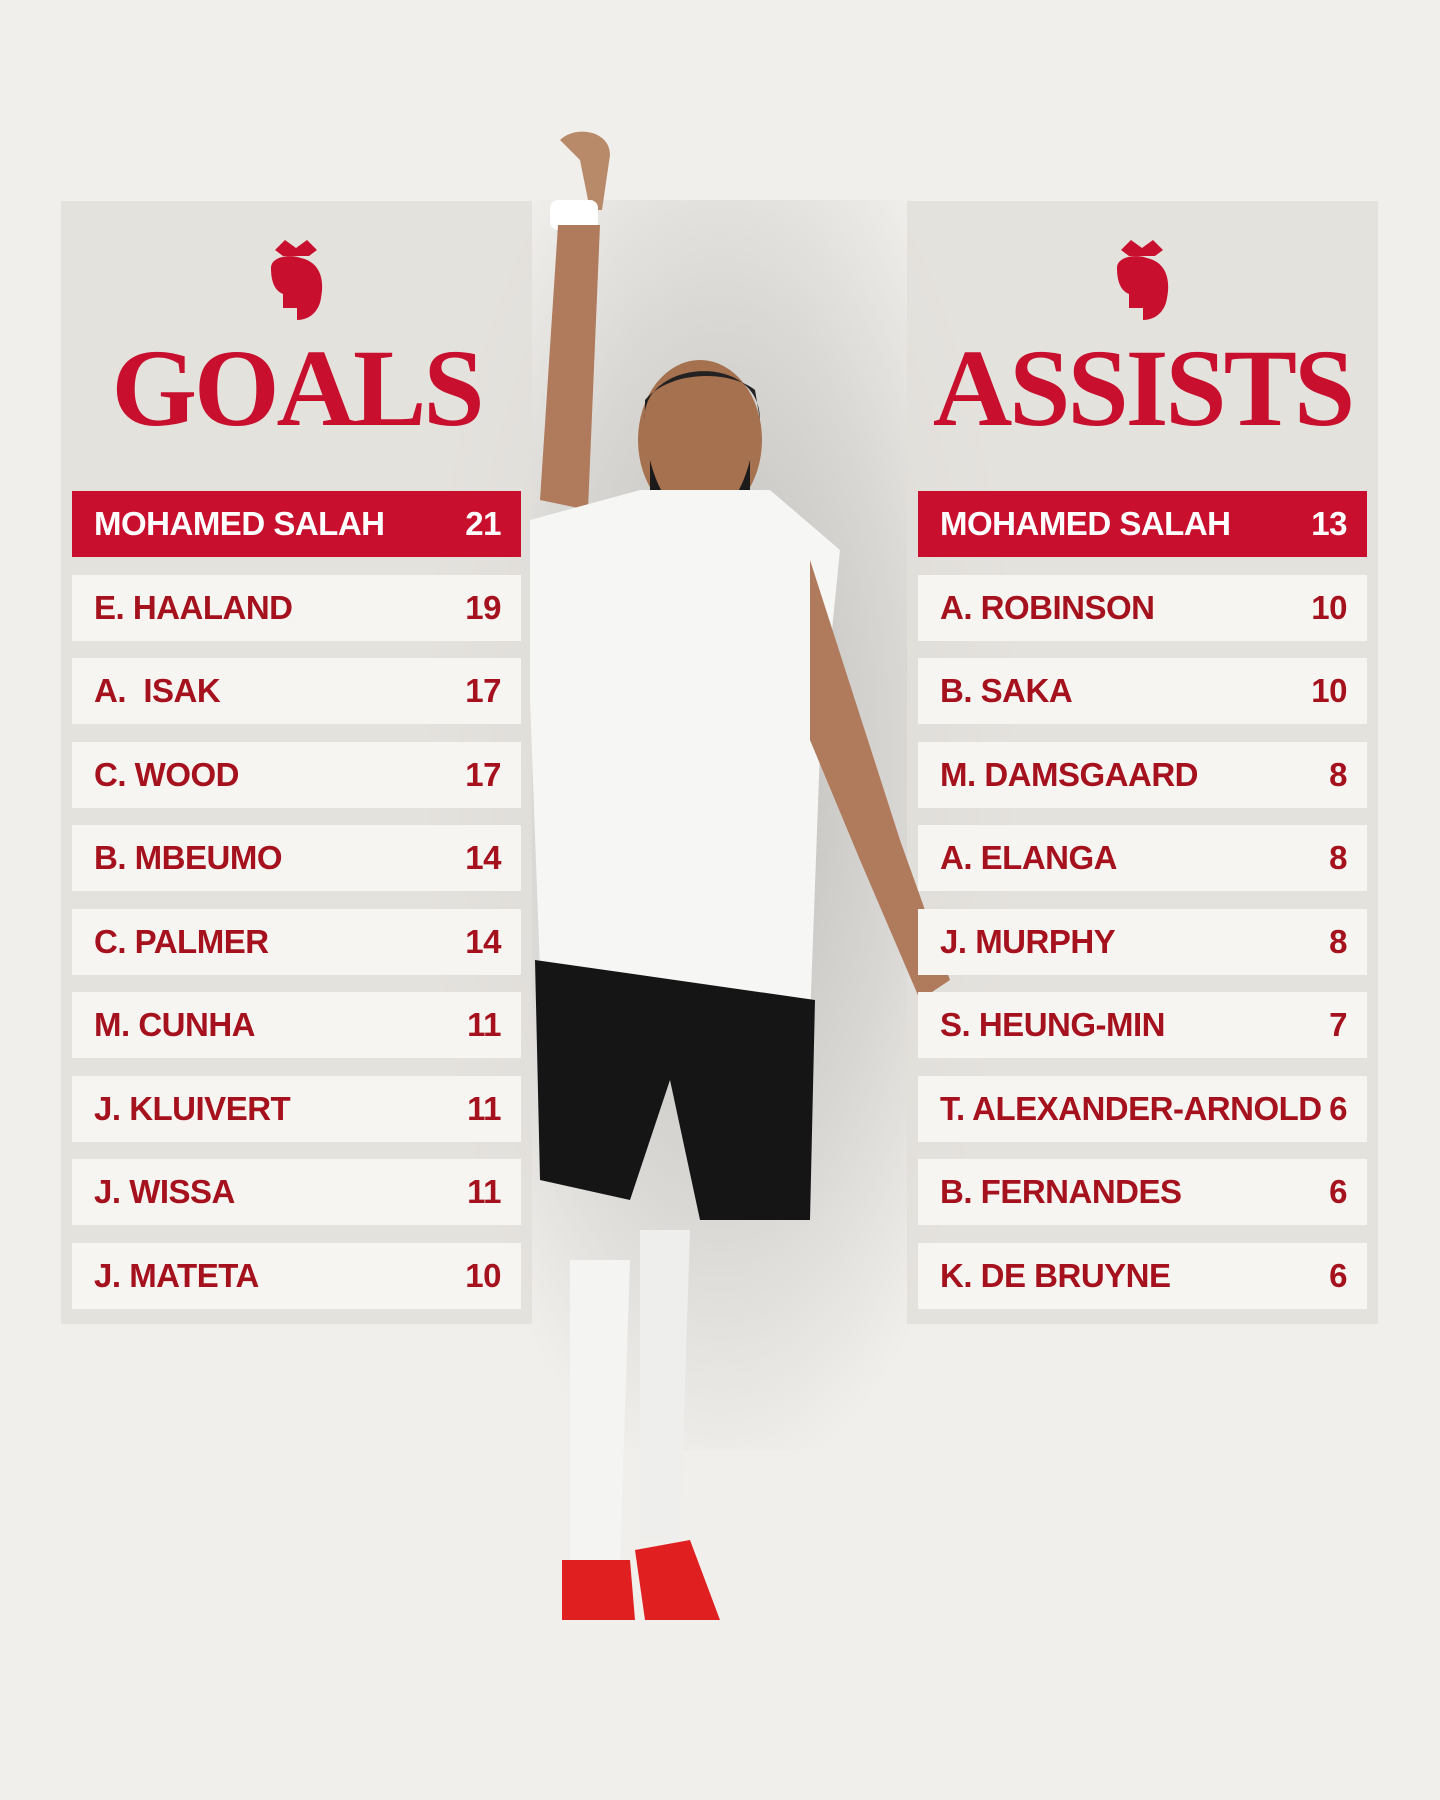 This screenshot has width=1440, height=1800. I want to click on player-name: M. CUNHA, so click(174, 1024).